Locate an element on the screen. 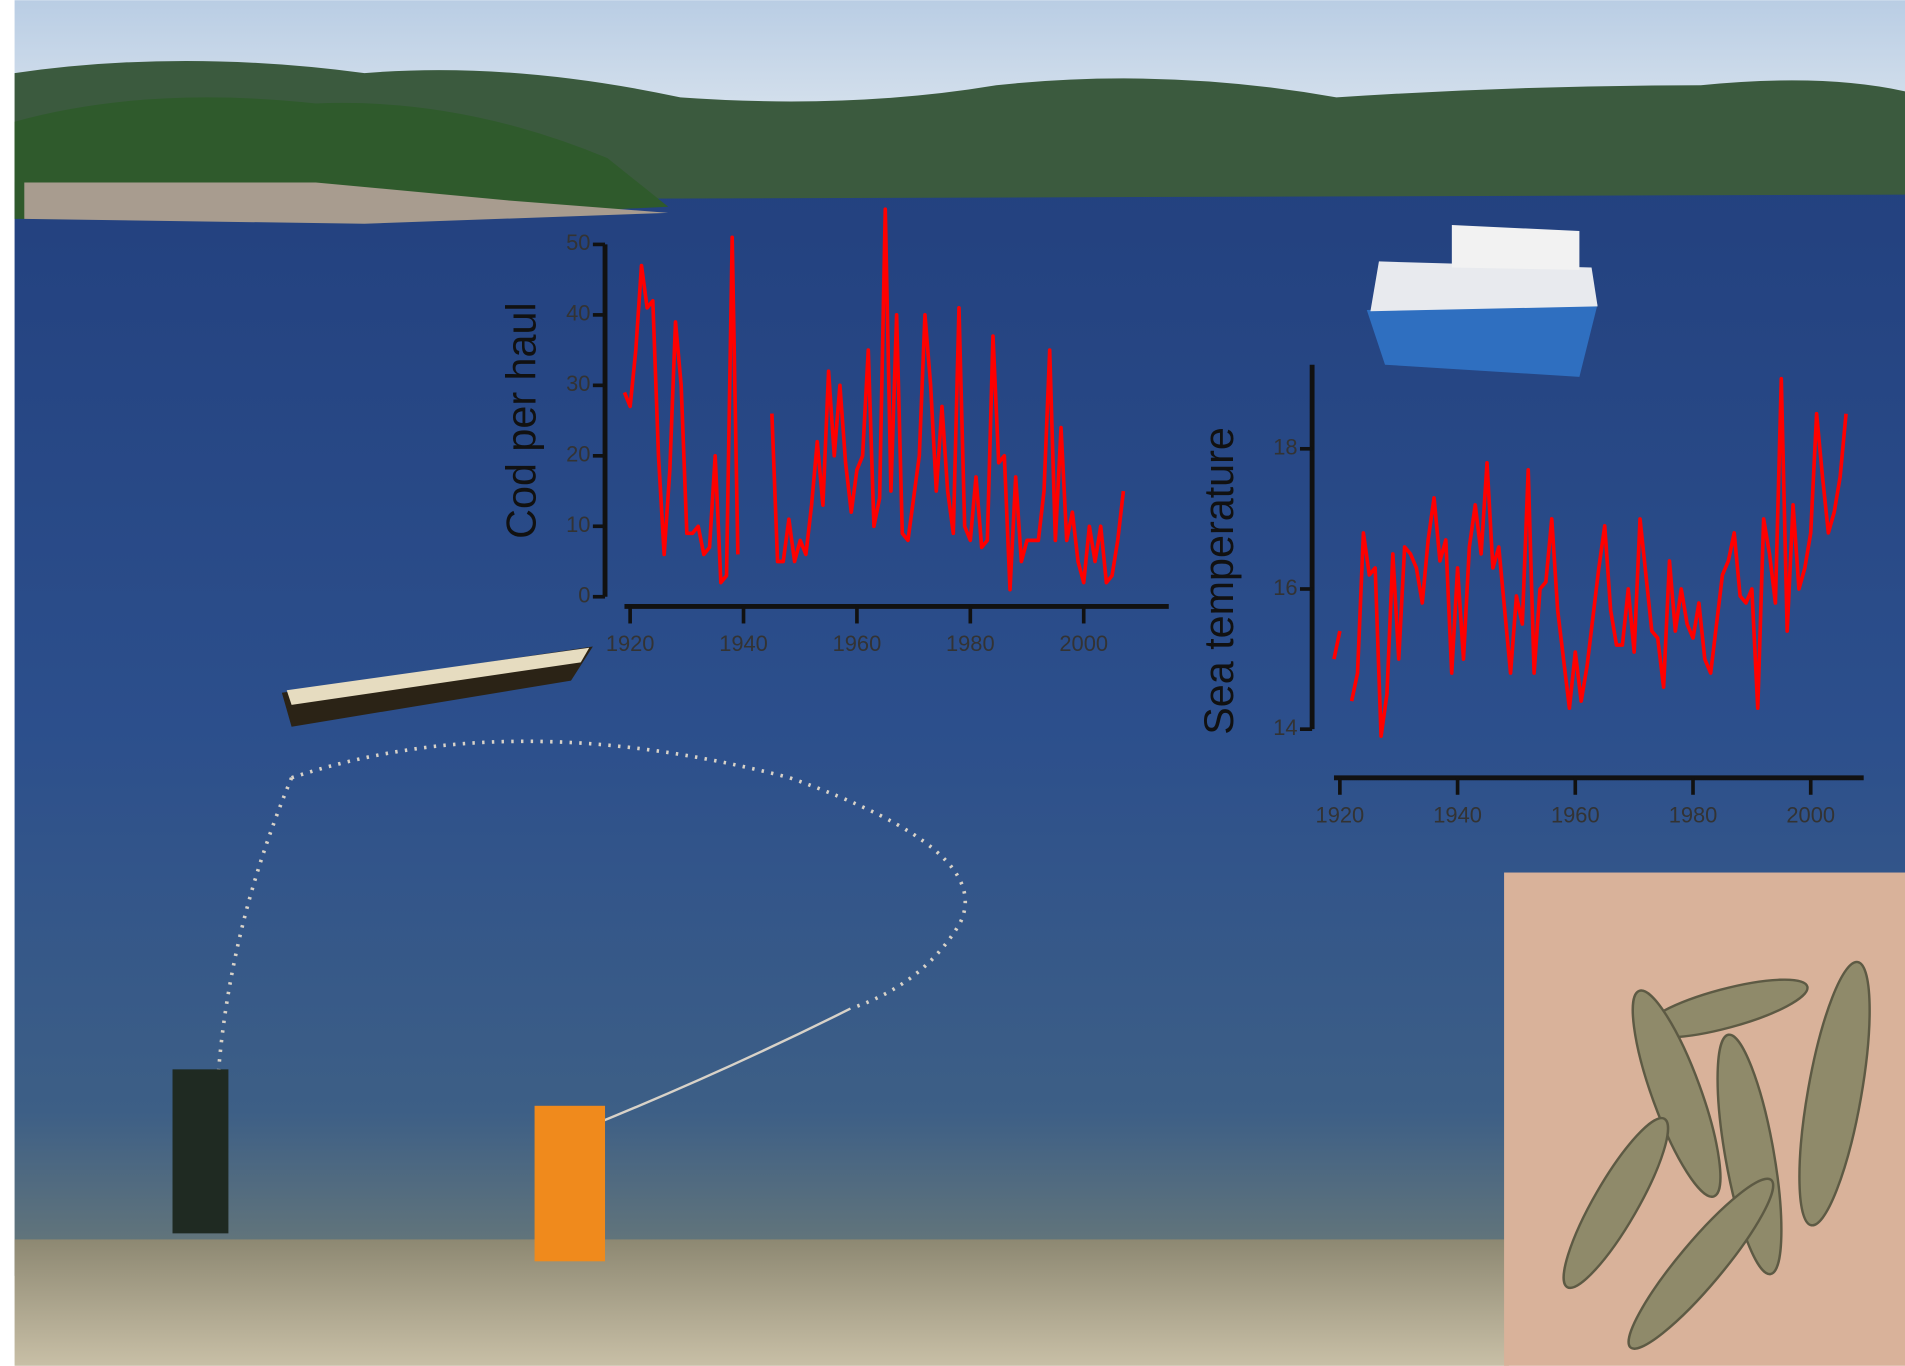 This screenshot has width=1905, height=1366. y-tick-label: 0 is located at coordinates (584, 595).